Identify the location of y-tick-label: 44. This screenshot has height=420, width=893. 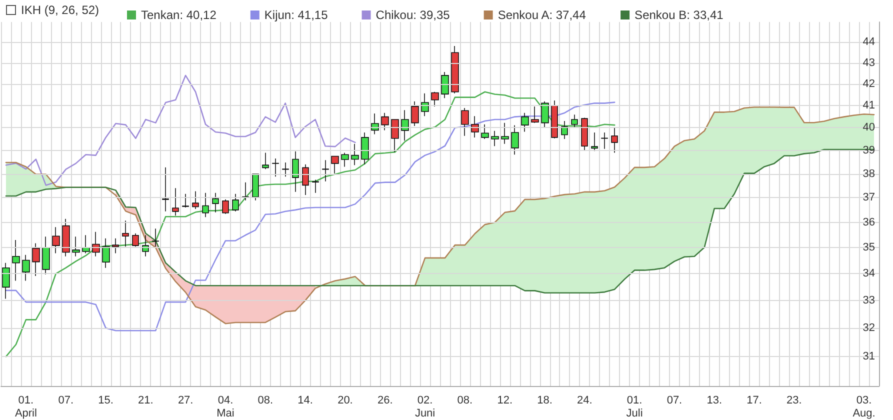
(868, 42).